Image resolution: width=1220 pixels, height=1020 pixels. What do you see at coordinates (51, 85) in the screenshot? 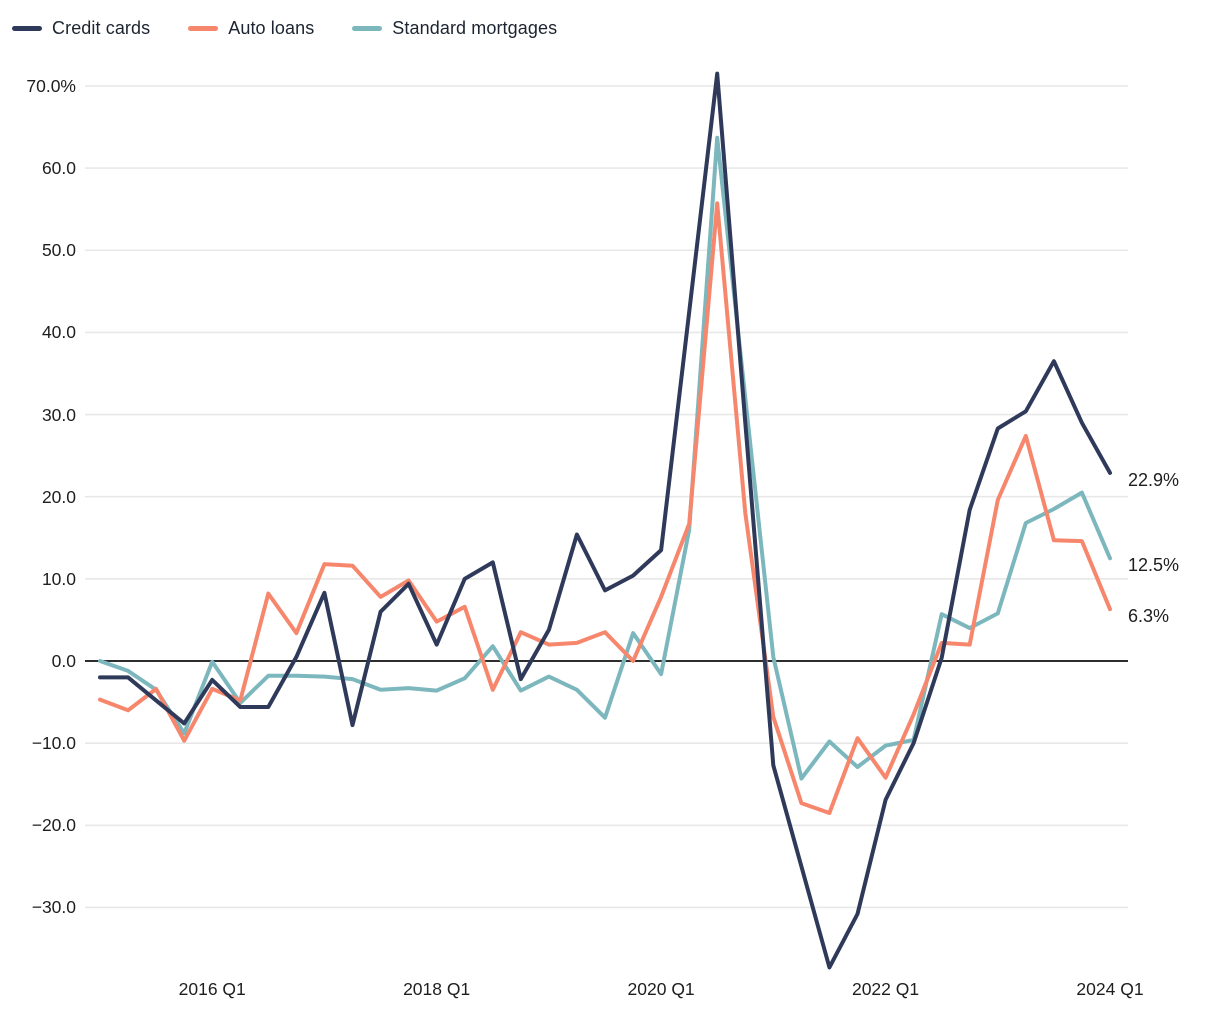
I see `y-axis-tick-label: 70.0%` at bounding box center [51, 85].